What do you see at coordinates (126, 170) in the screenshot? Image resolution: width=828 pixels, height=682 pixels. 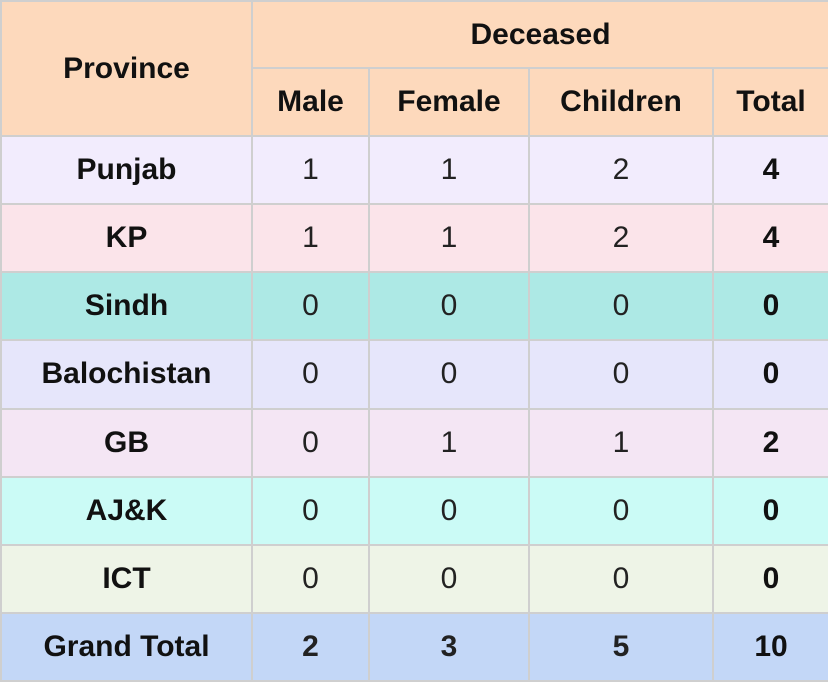 I see `province-cell: Punjab` at bounding box center [126, 170].